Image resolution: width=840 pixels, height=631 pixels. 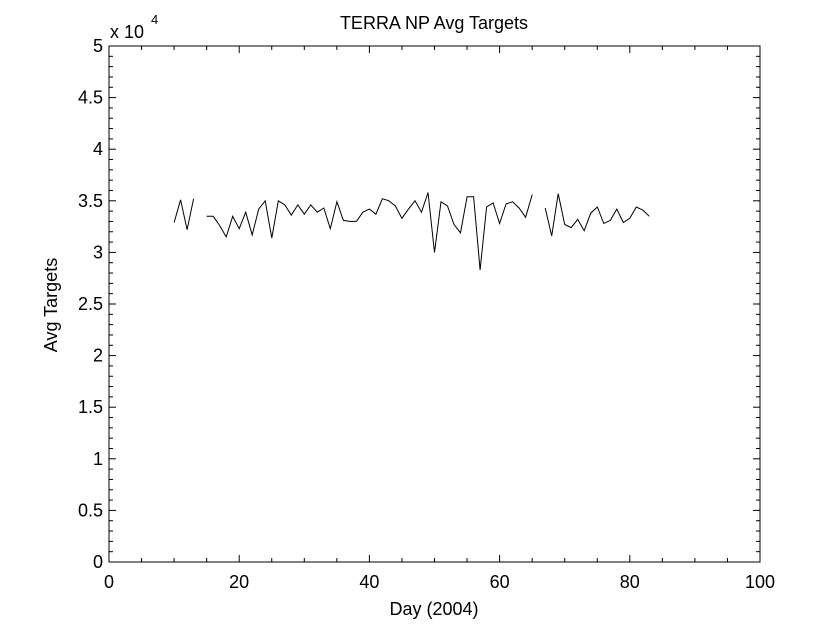 What do you see at coordinates (90, 407) in the screenshot?
I see `y-tick-label: 1.5` at bounding box center [90, 407].